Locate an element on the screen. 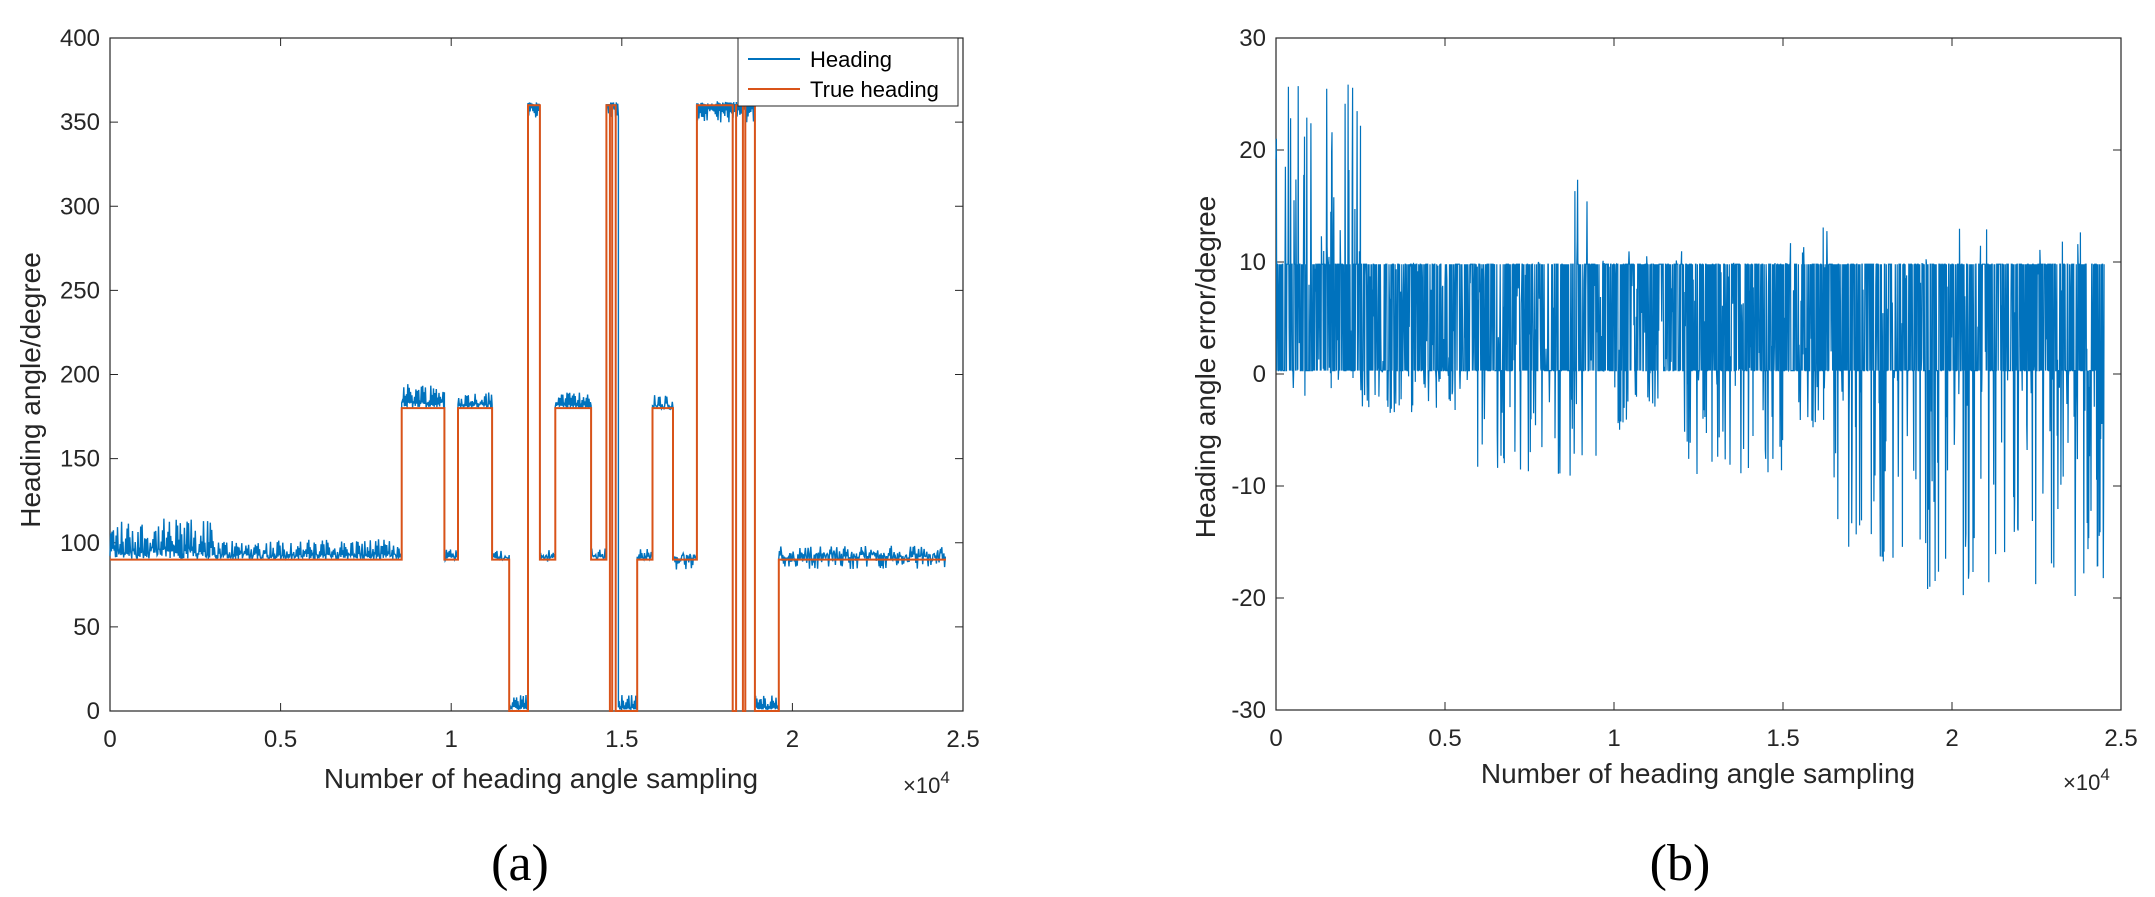 Image resolution: width=2155 pixels, height=897 pixels. y-tick-label: 200 is located at coordinates (80, 375).